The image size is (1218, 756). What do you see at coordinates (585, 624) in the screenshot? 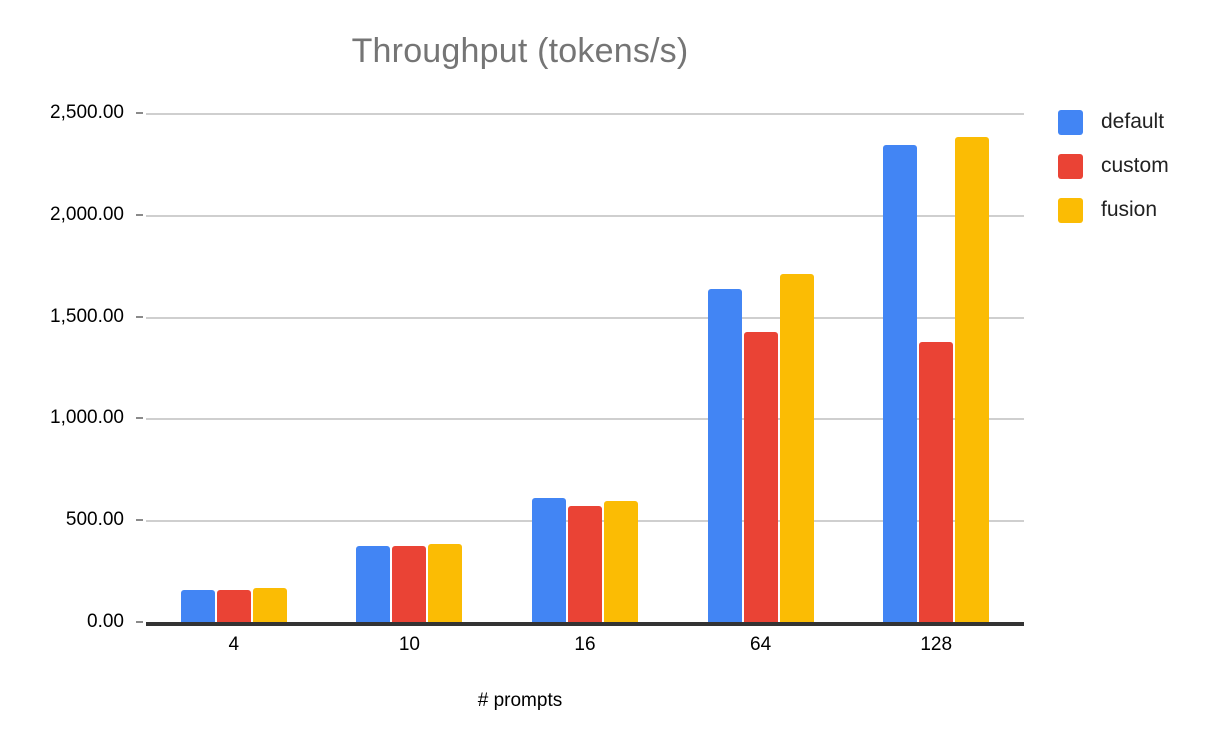
I see `x-axis-line` at bounding box center [585, 624].